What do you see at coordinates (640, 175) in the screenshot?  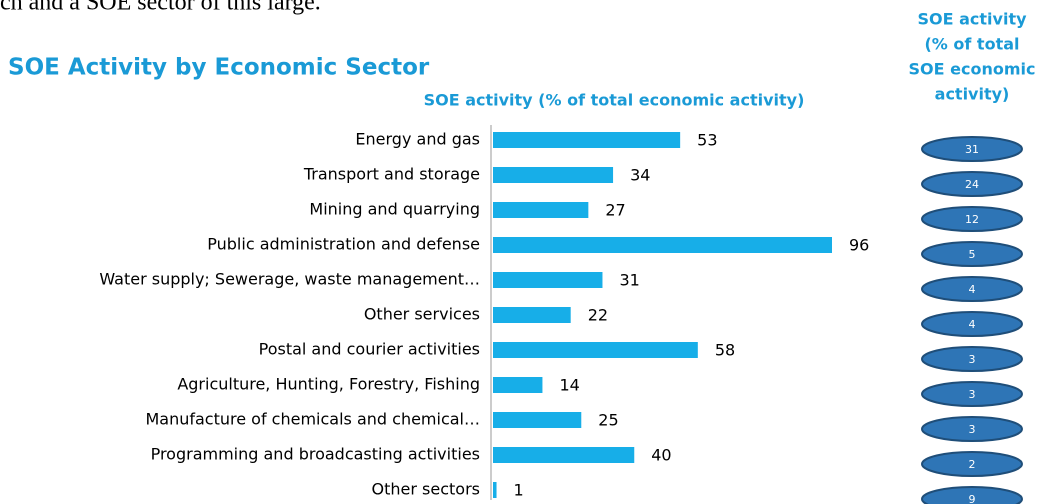 I see `value-label: 34` at bounding box center [640, 175].